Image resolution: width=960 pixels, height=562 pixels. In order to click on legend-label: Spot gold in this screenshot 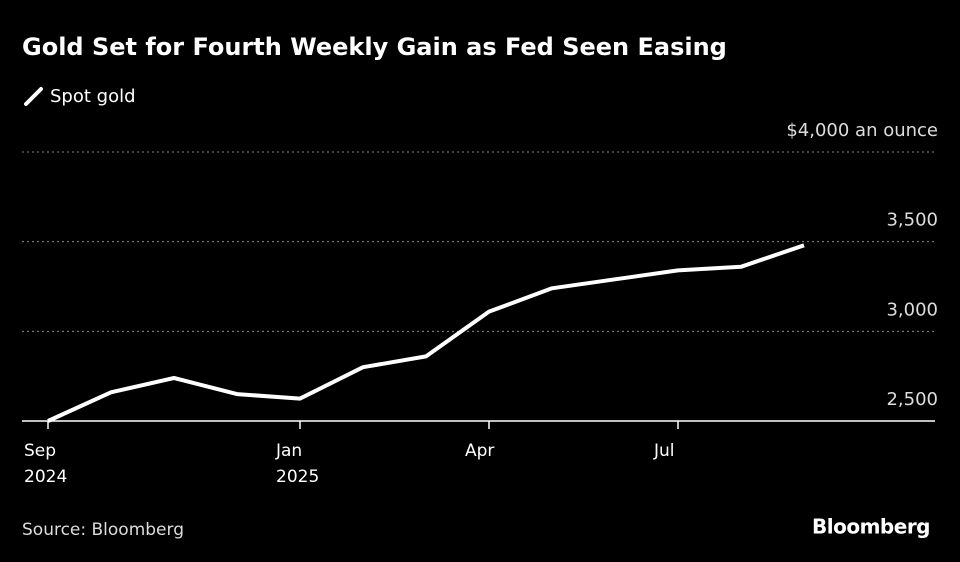, I will do `click(93, 96)`.